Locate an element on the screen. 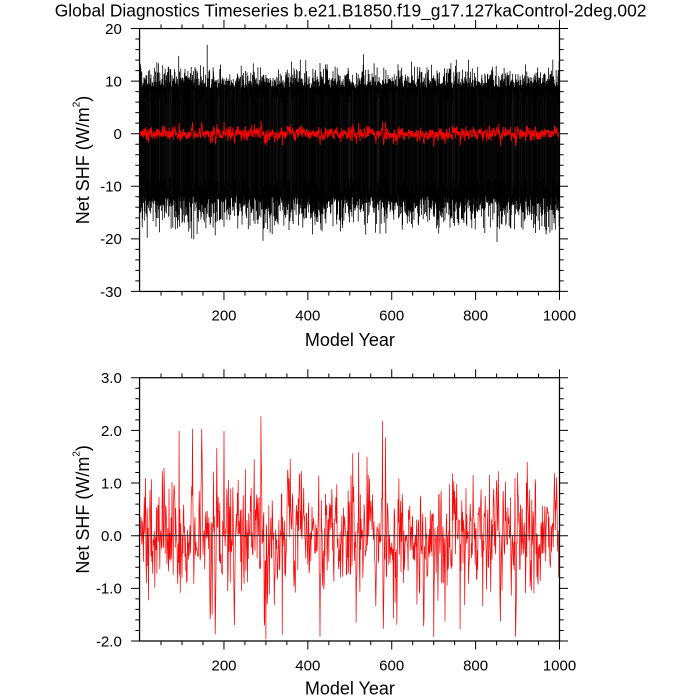 The width and height of the screenshot is (700, 700). svg-text: -1.0 is located at coordinates (109, 589).